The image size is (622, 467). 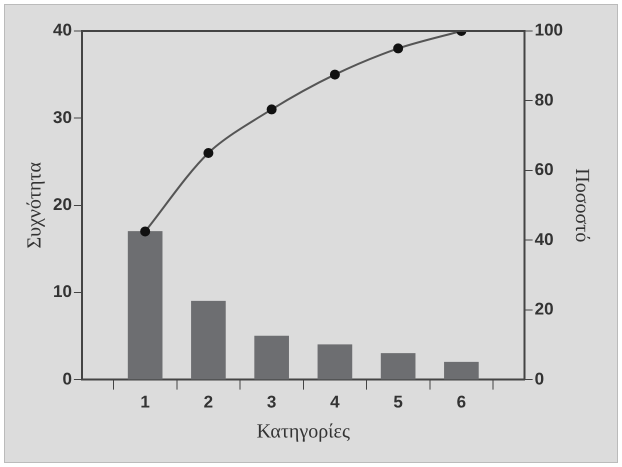 I want to click on y-tick-label: 0, so click(x=67, y=378).